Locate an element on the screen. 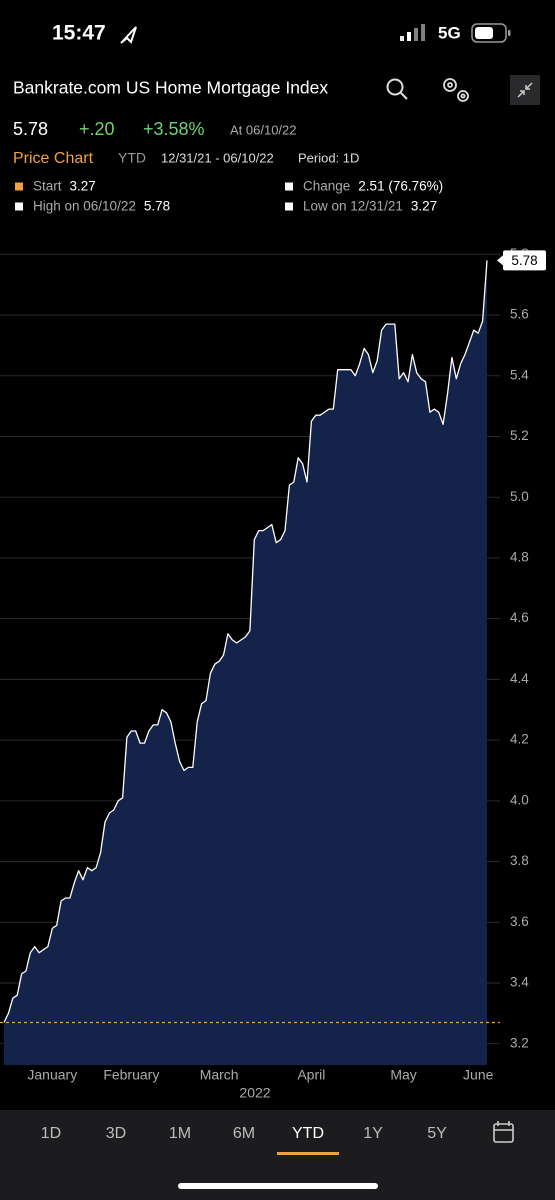 Image resolution: width=555 pixels, height=1200 pixels. x-tick-label: February is located at coordinates (131, 1075).